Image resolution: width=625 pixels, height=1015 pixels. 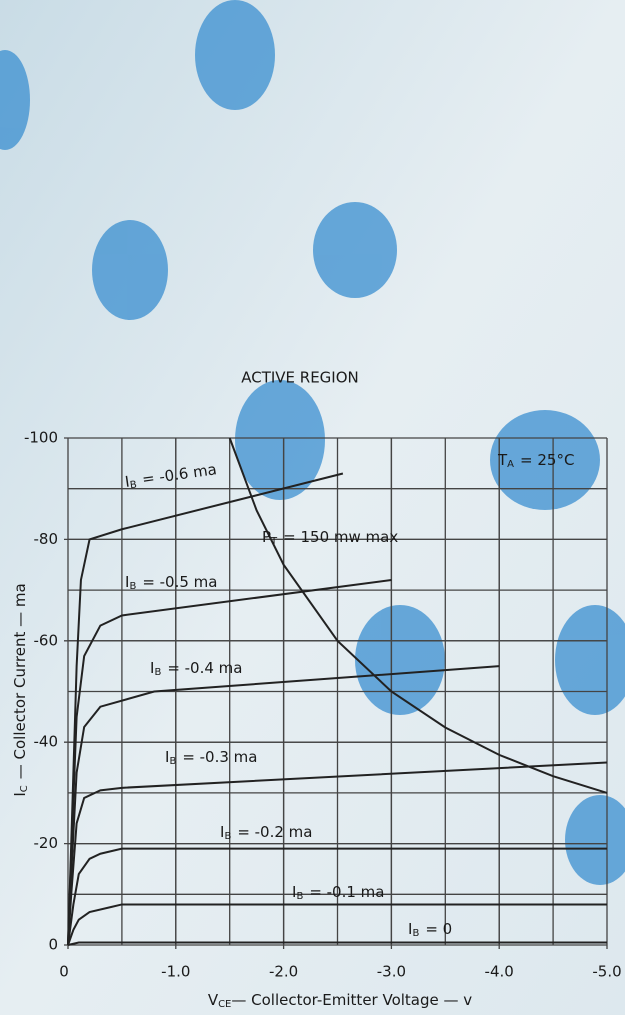 I want to click on x-tick-label: -4.0, so click(x=499, y=972).